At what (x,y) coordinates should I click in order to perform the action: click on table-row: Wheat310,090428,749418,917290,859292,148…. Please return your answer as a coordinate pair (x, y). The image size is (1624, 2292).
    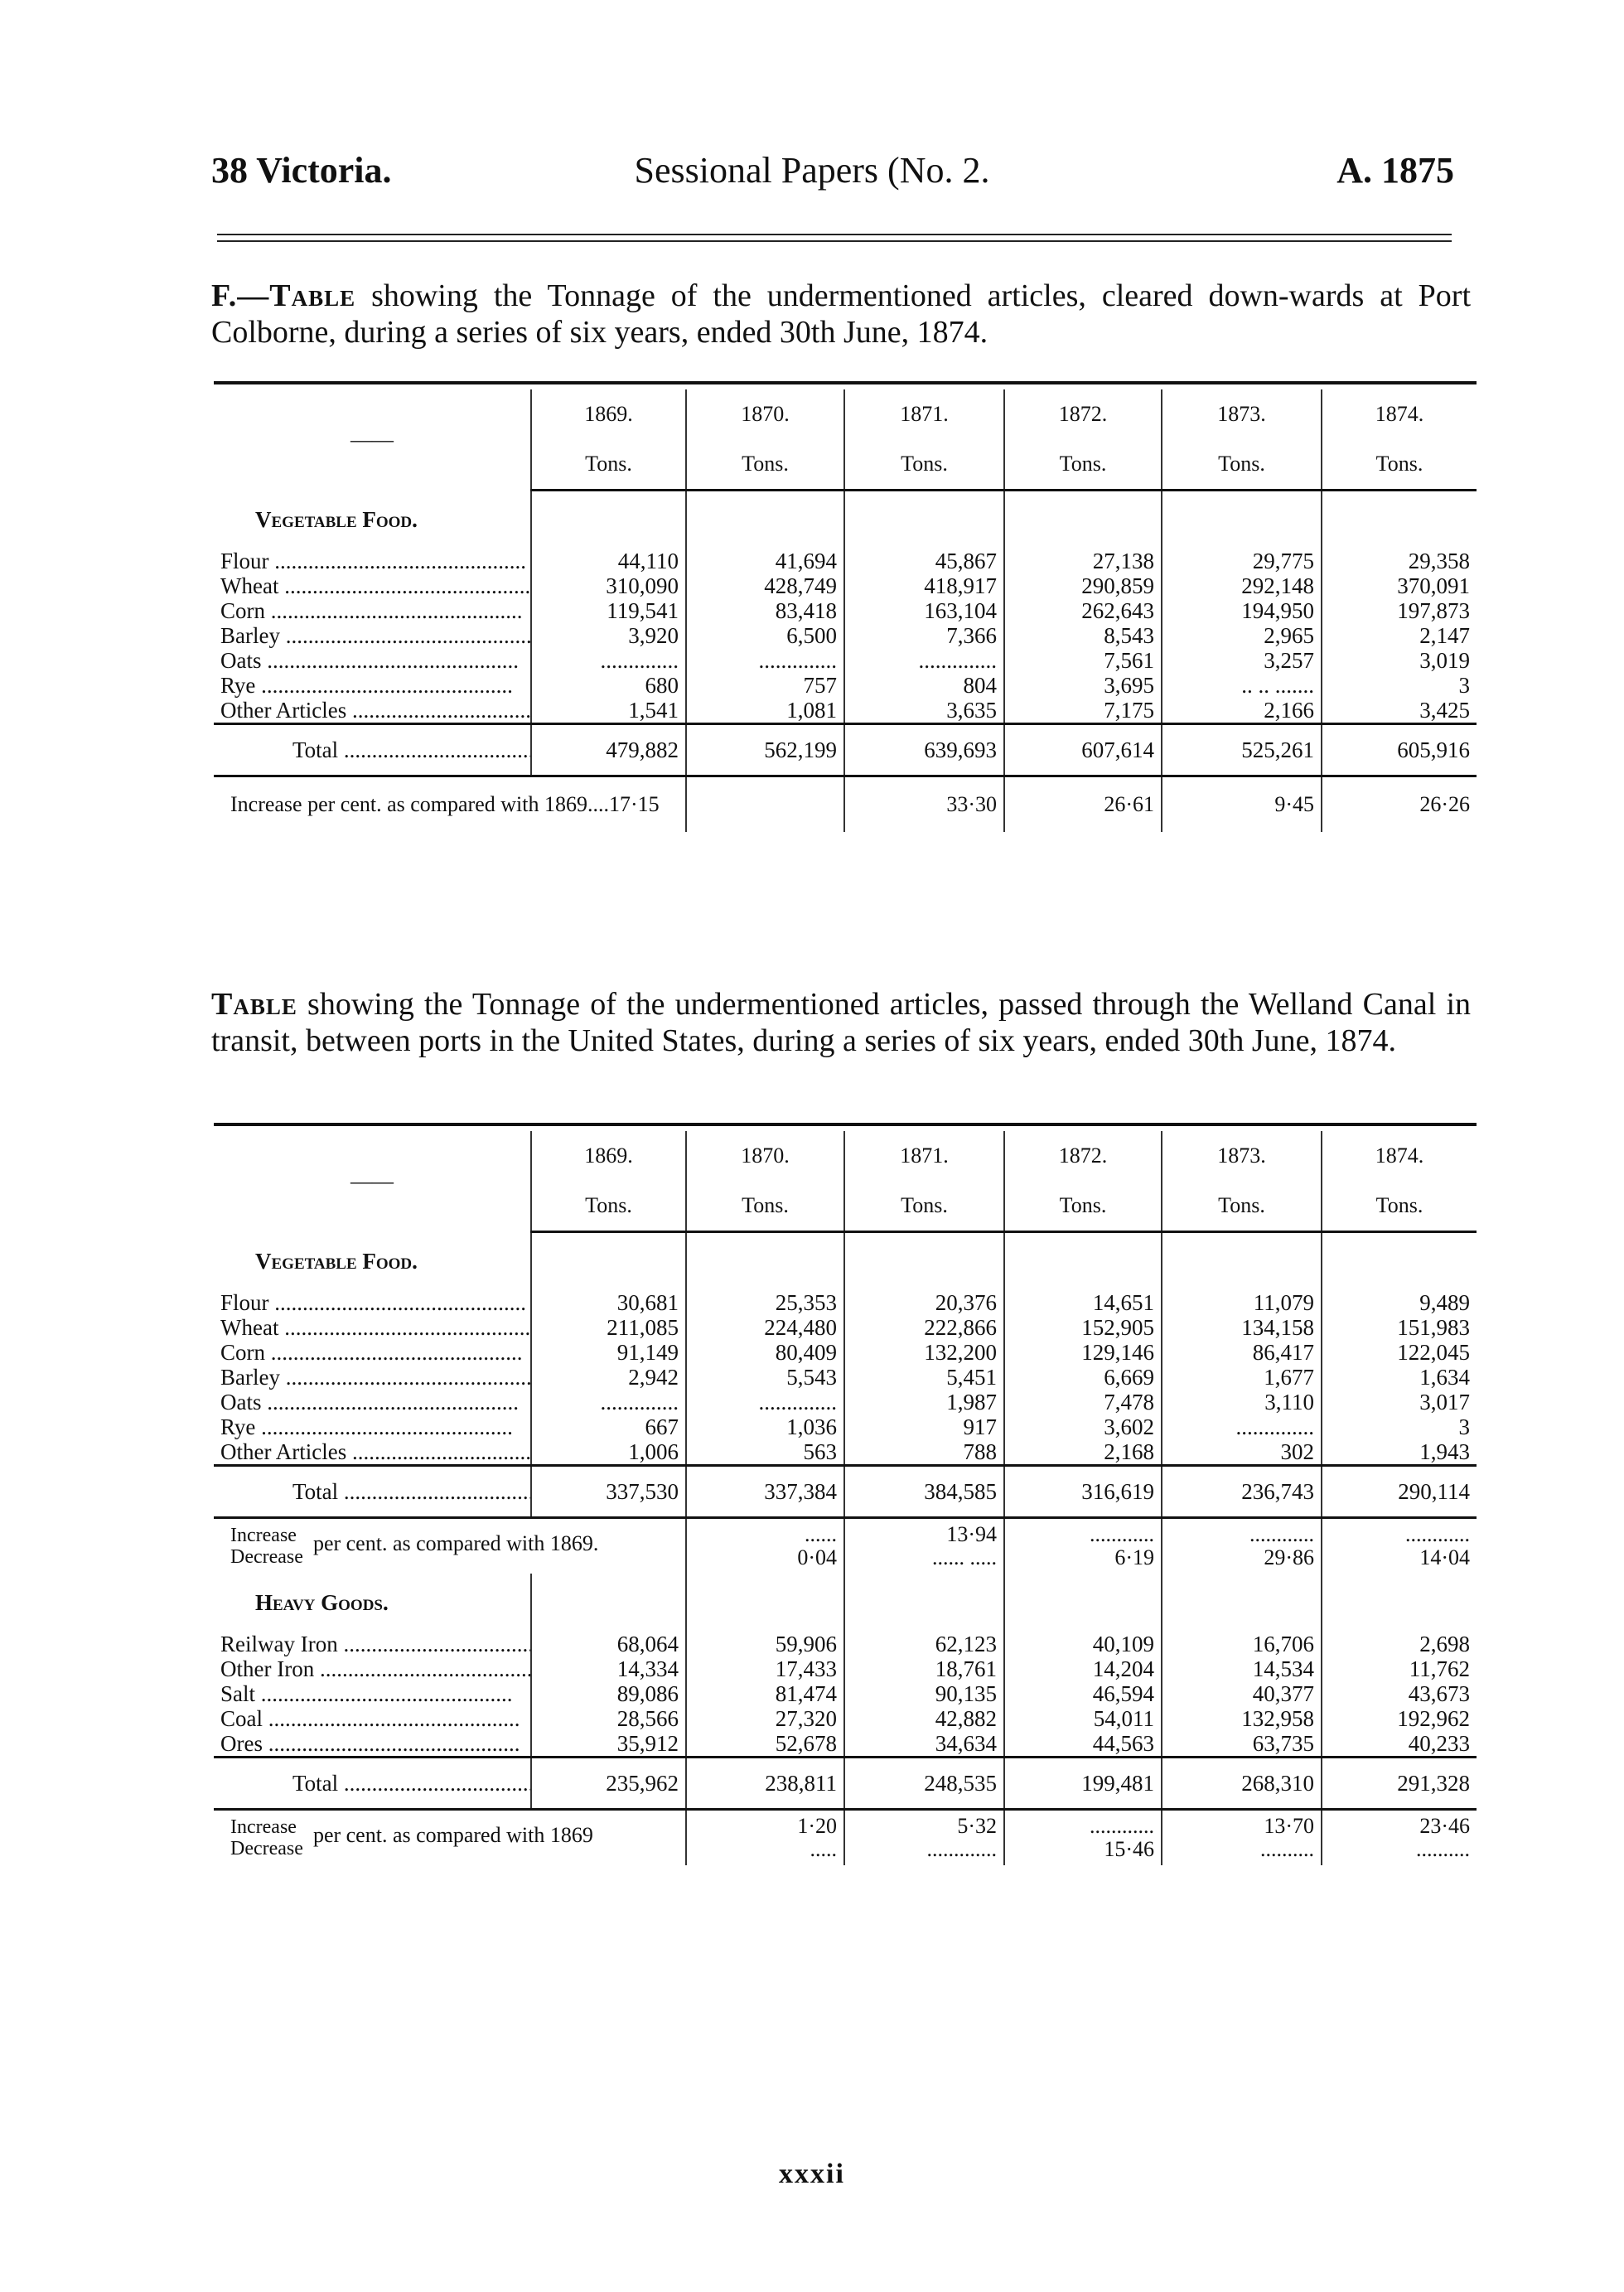
    Looking at the image, I should click on (845, 585).